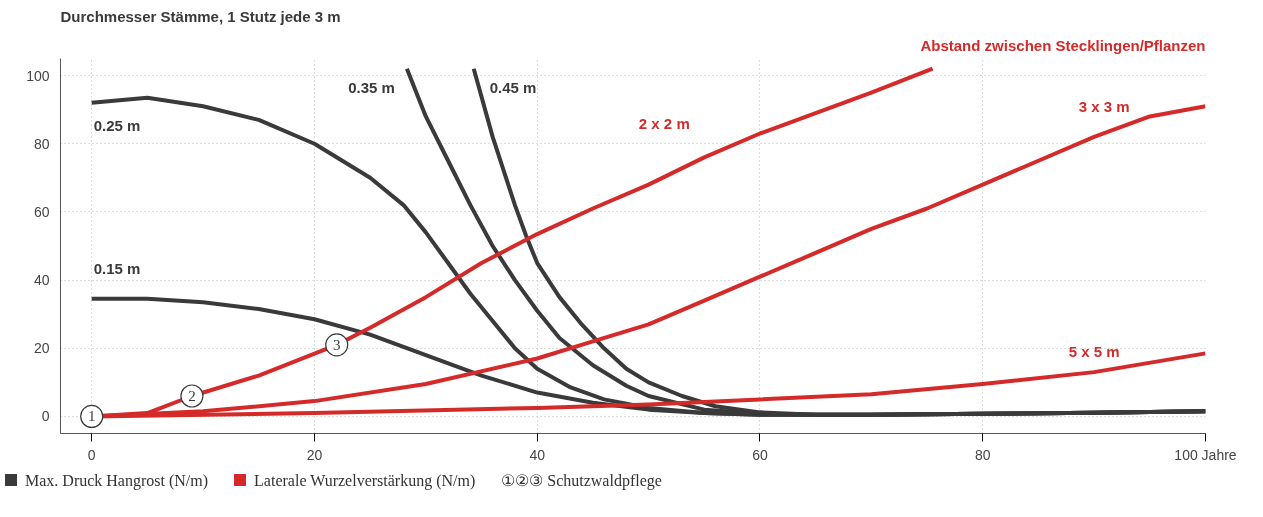 This screenshot has height=517, width=1263. Describe the element at coordinates (513, 87) in the screenshot. I see `series-label: 0.45 m` at that location.